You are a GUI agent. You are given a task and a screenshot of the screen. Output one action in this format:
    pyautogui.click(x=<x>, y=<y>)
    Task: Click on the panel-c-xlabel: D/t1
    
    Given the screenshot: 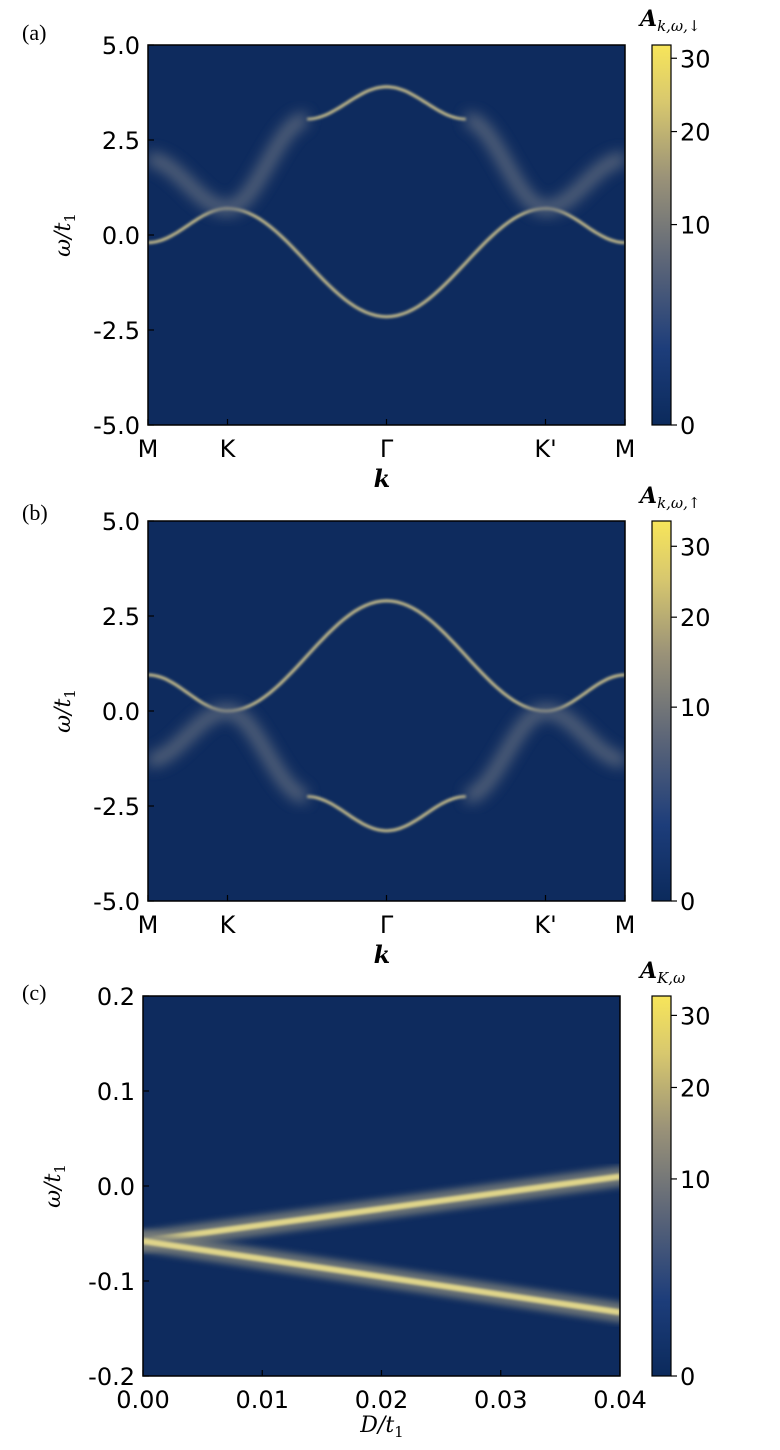 What is the action you would take?
    pyautogui.click(x=381, y=1427)
    